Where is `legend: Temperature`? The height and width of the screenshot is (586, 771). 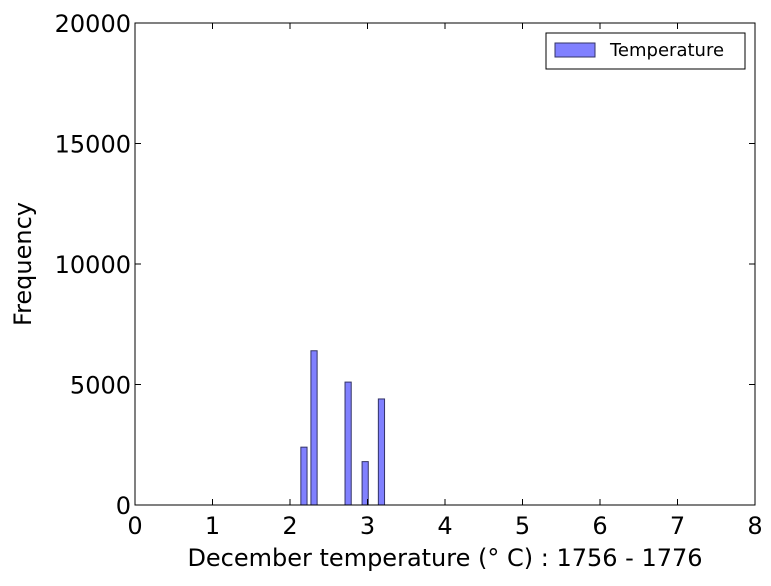
legend: Temperature is located at coordinates (645, 51).